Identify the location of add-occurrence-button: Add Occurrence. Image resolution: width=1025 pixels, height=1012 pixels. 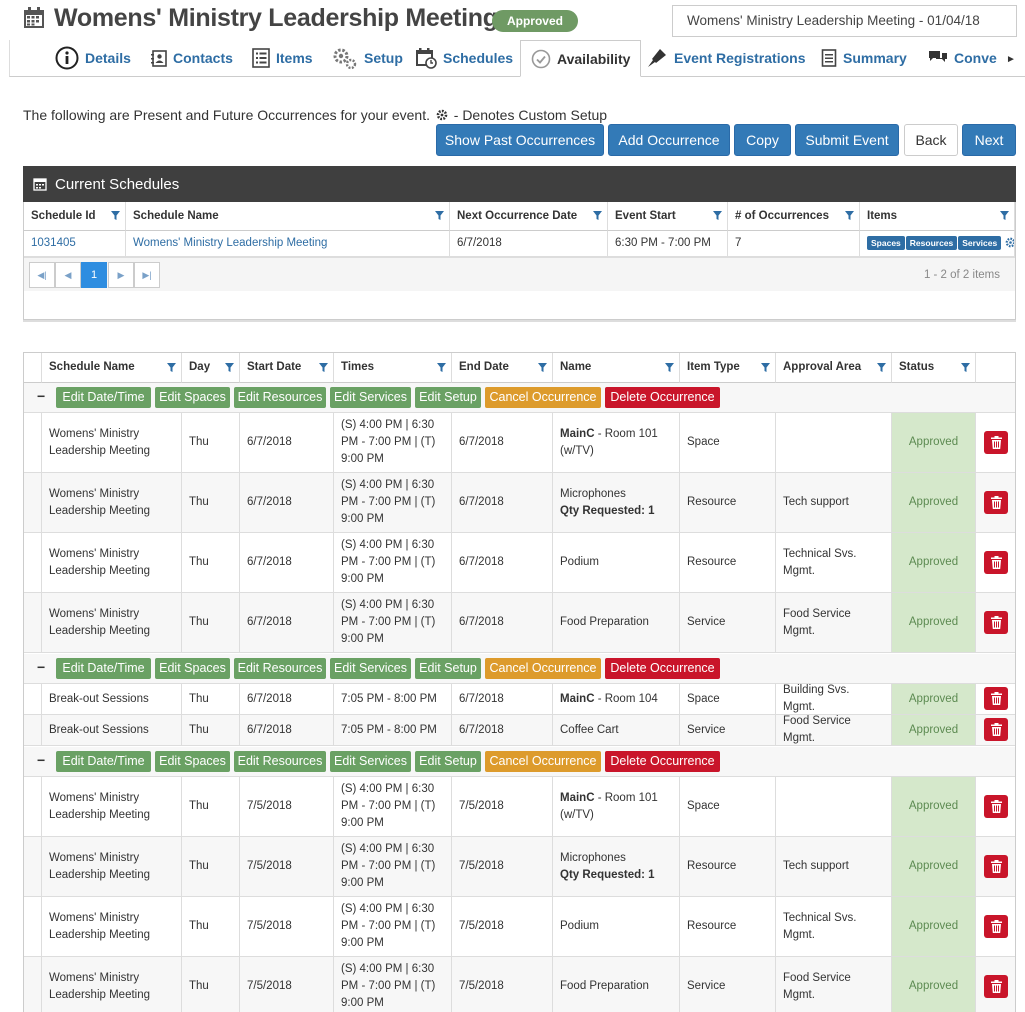
(669, 140).